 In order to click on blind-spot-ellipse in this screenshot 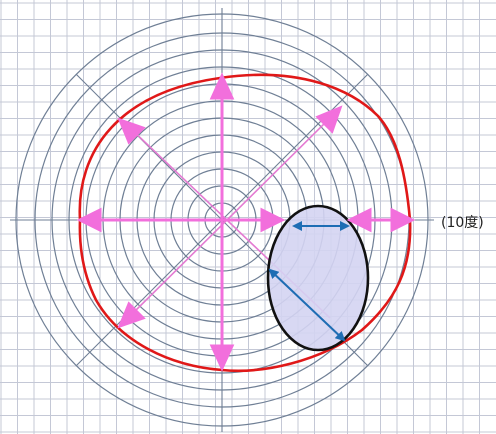, I will do `click(318, 278)`.